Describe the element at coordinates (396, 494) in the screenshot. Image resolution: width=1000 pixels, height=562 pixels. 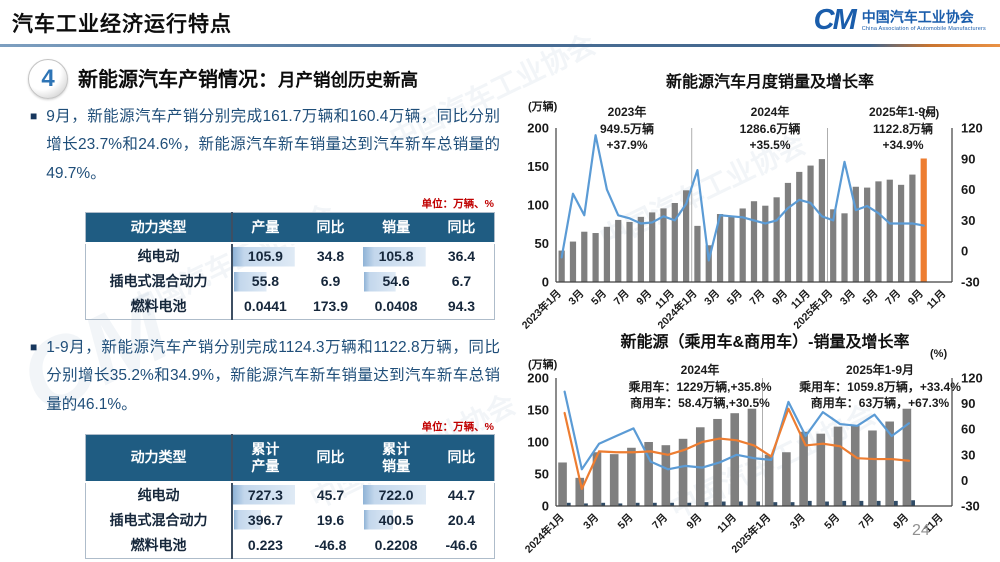
I see `table-cell: 722.0` at that location.